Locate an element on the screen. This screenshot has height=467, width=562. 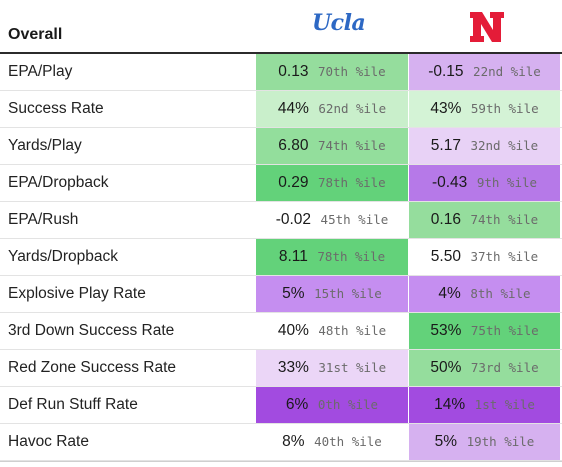
table-row: EPA/Play 0.13 70th %ile -0.15 22nd %ile is located at coordinates (281, 72).